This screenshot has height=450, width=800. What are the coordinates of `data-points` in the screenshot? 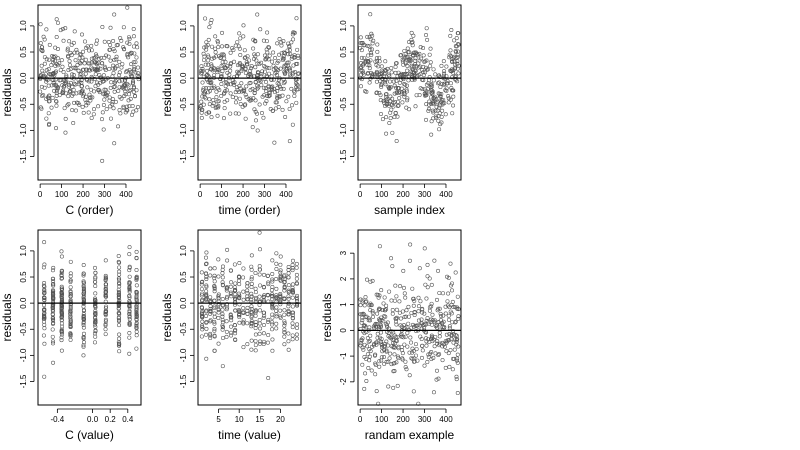 It's located at (249, 305).